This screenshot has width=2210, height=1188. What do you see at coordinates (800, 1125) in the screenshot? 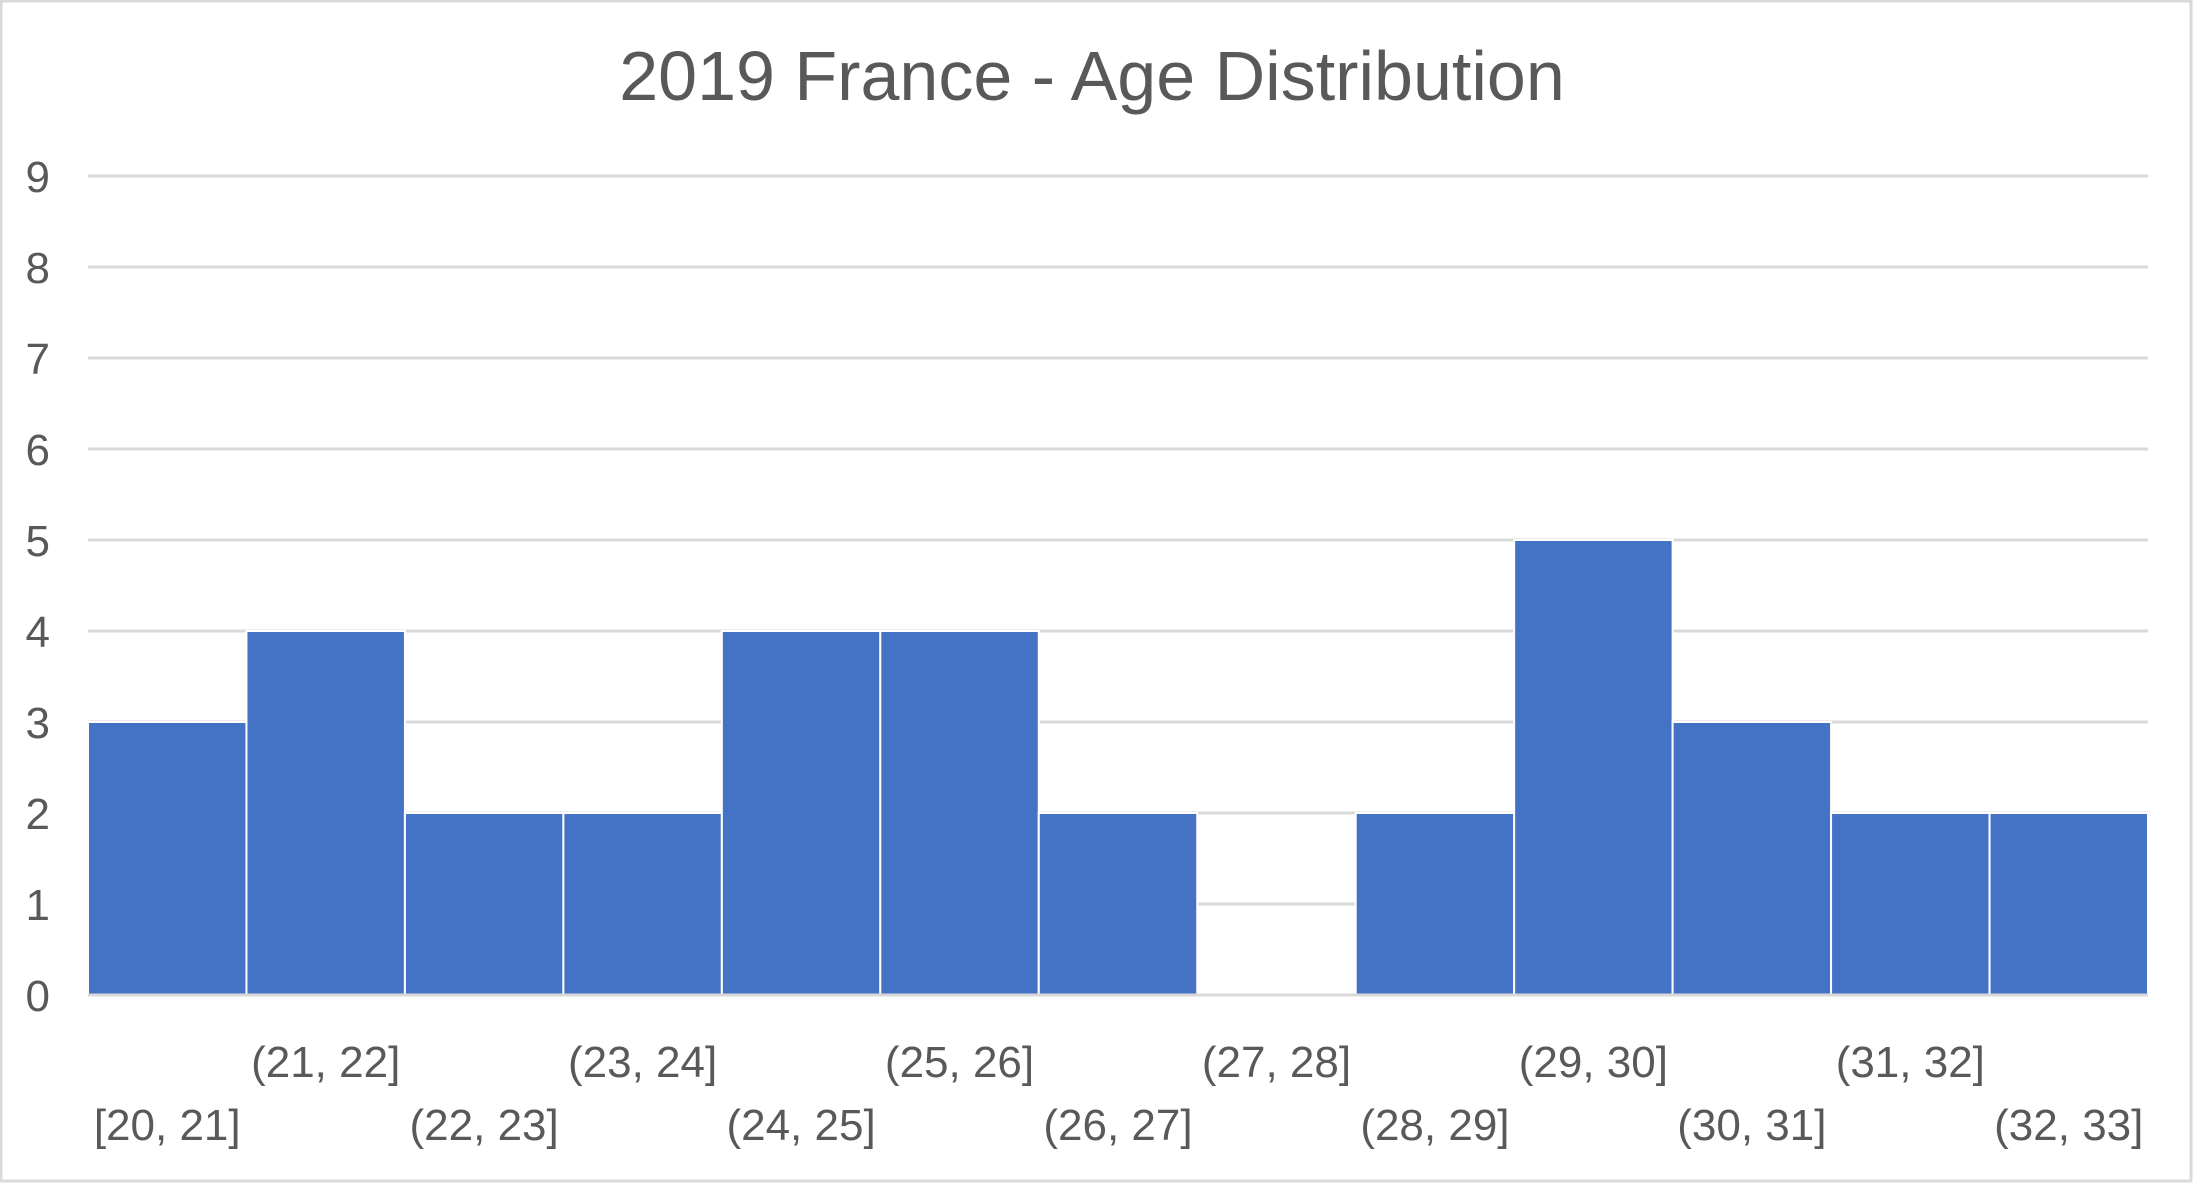
I see `x-tick-label: (24, 25]` at bounding box center [800, 1125].